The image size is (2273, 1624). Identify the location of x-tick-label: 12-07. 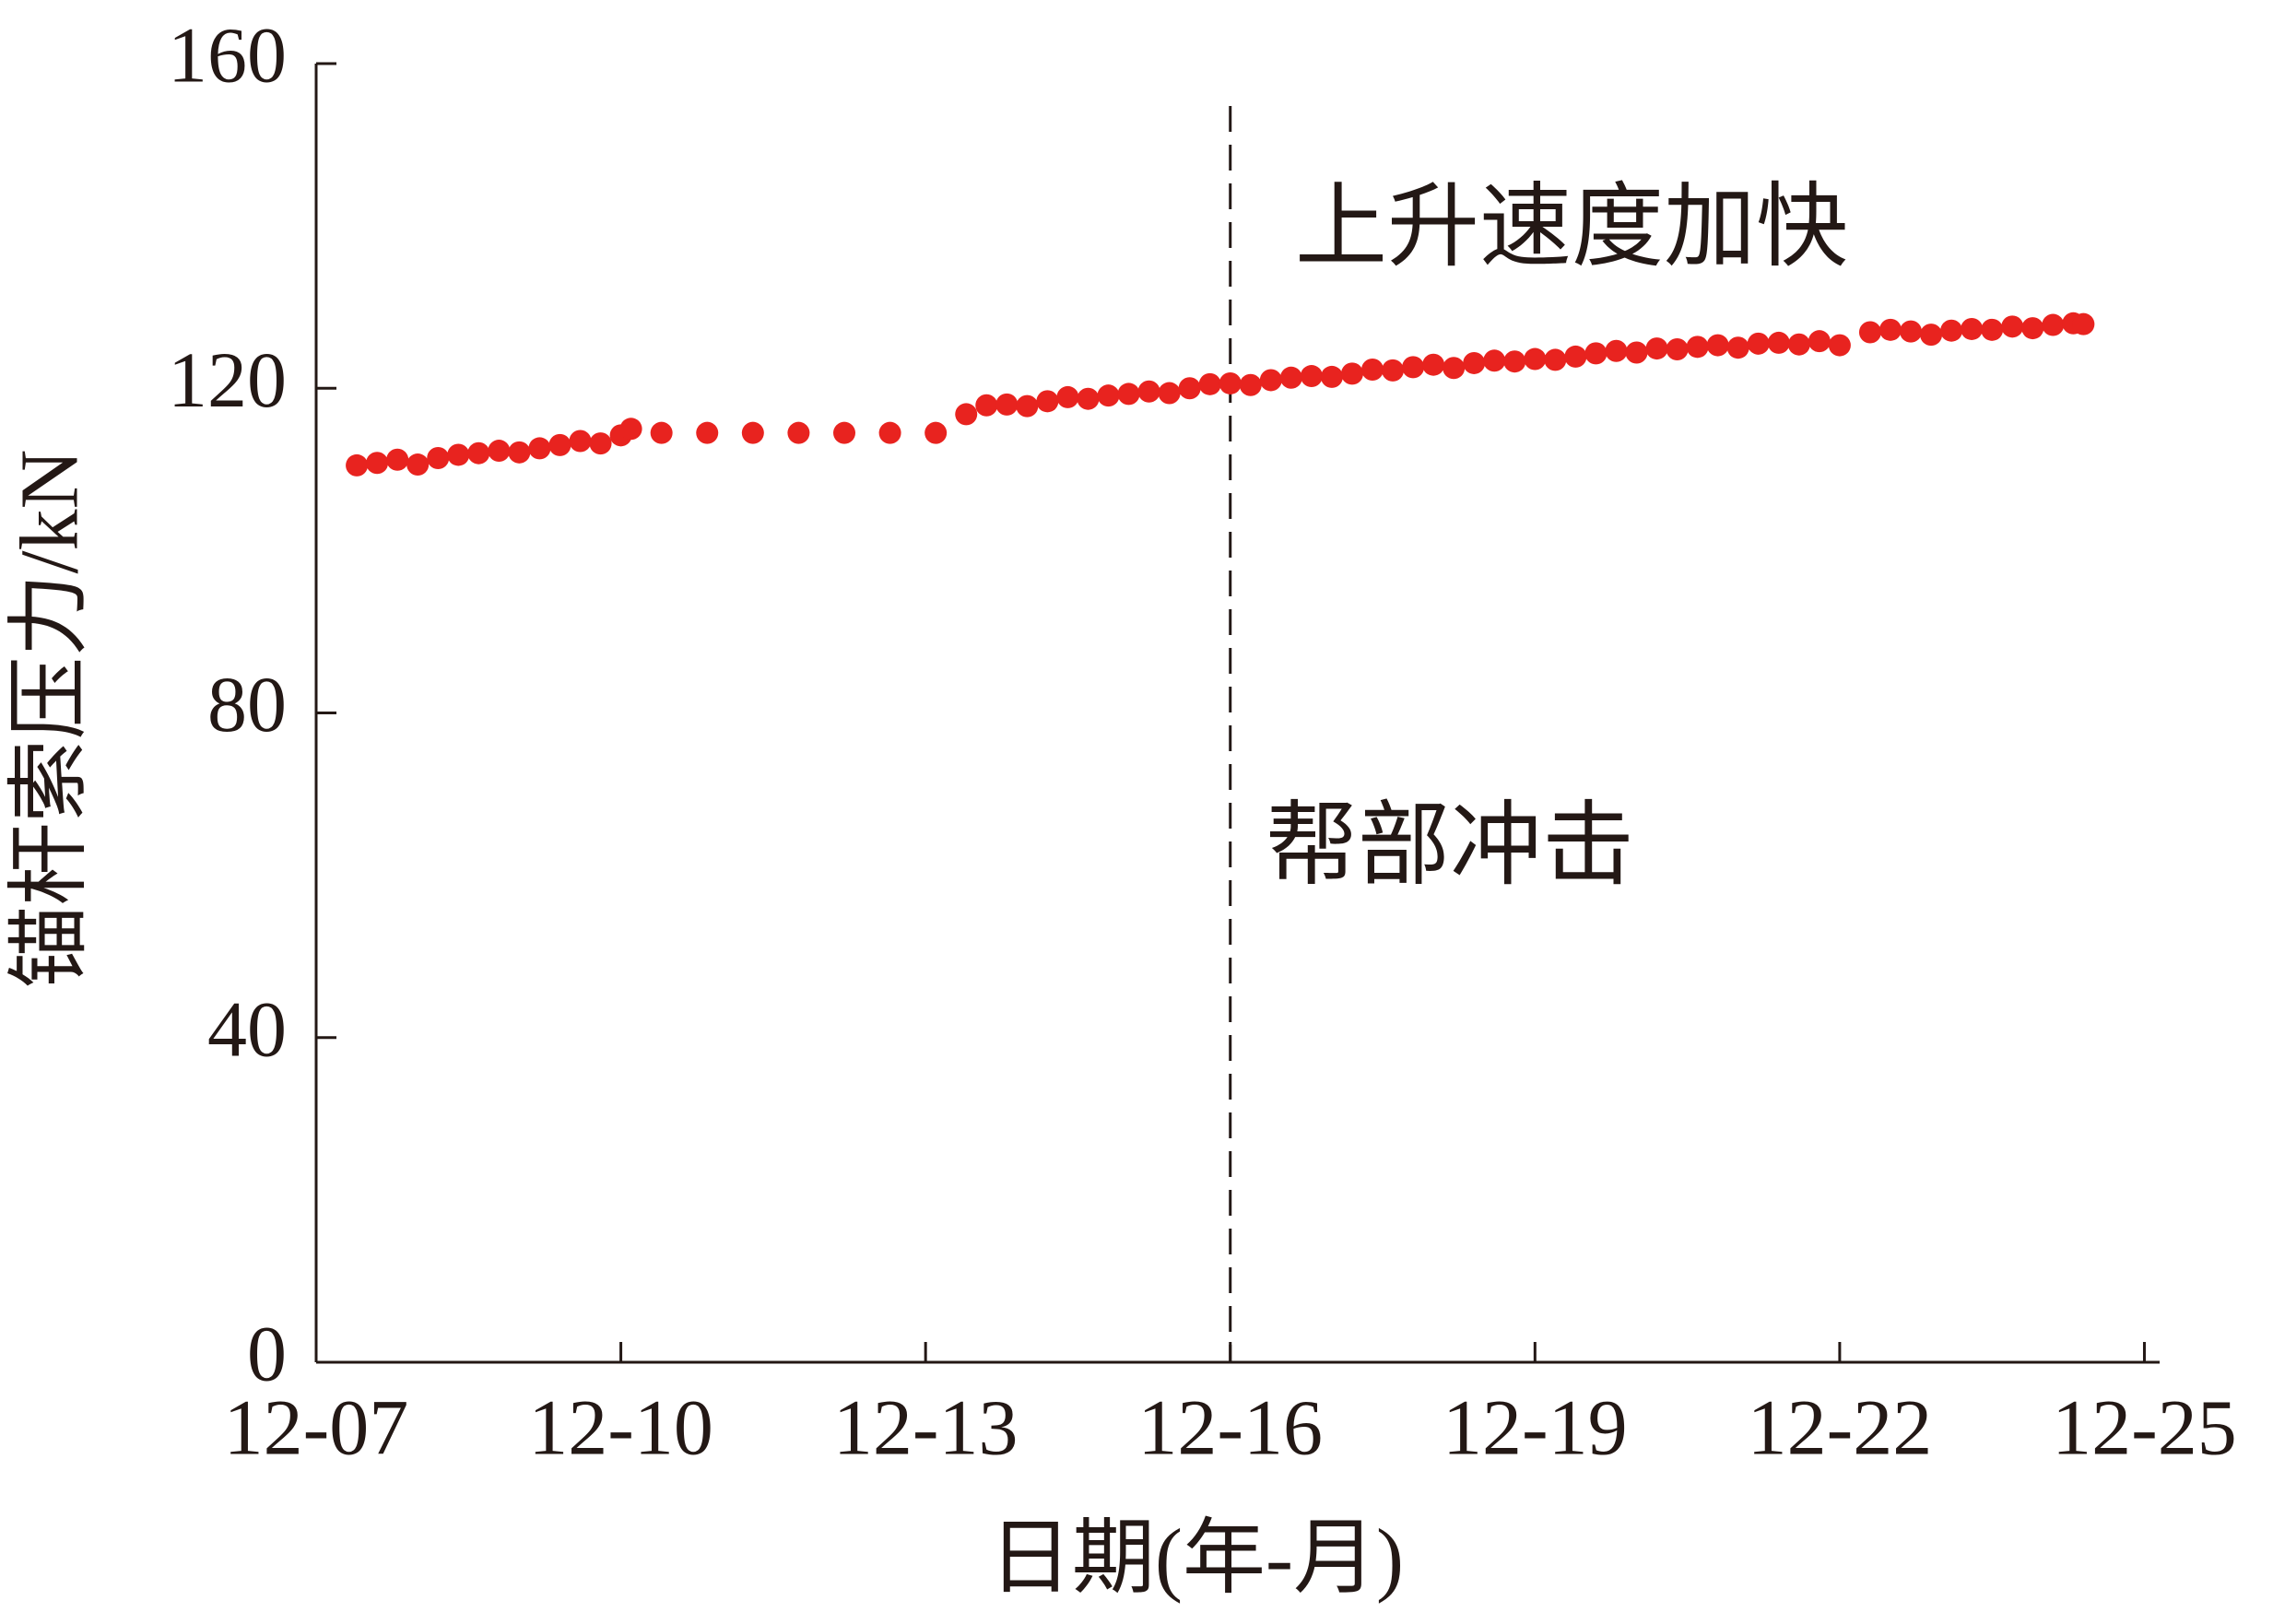
(316, 1427).